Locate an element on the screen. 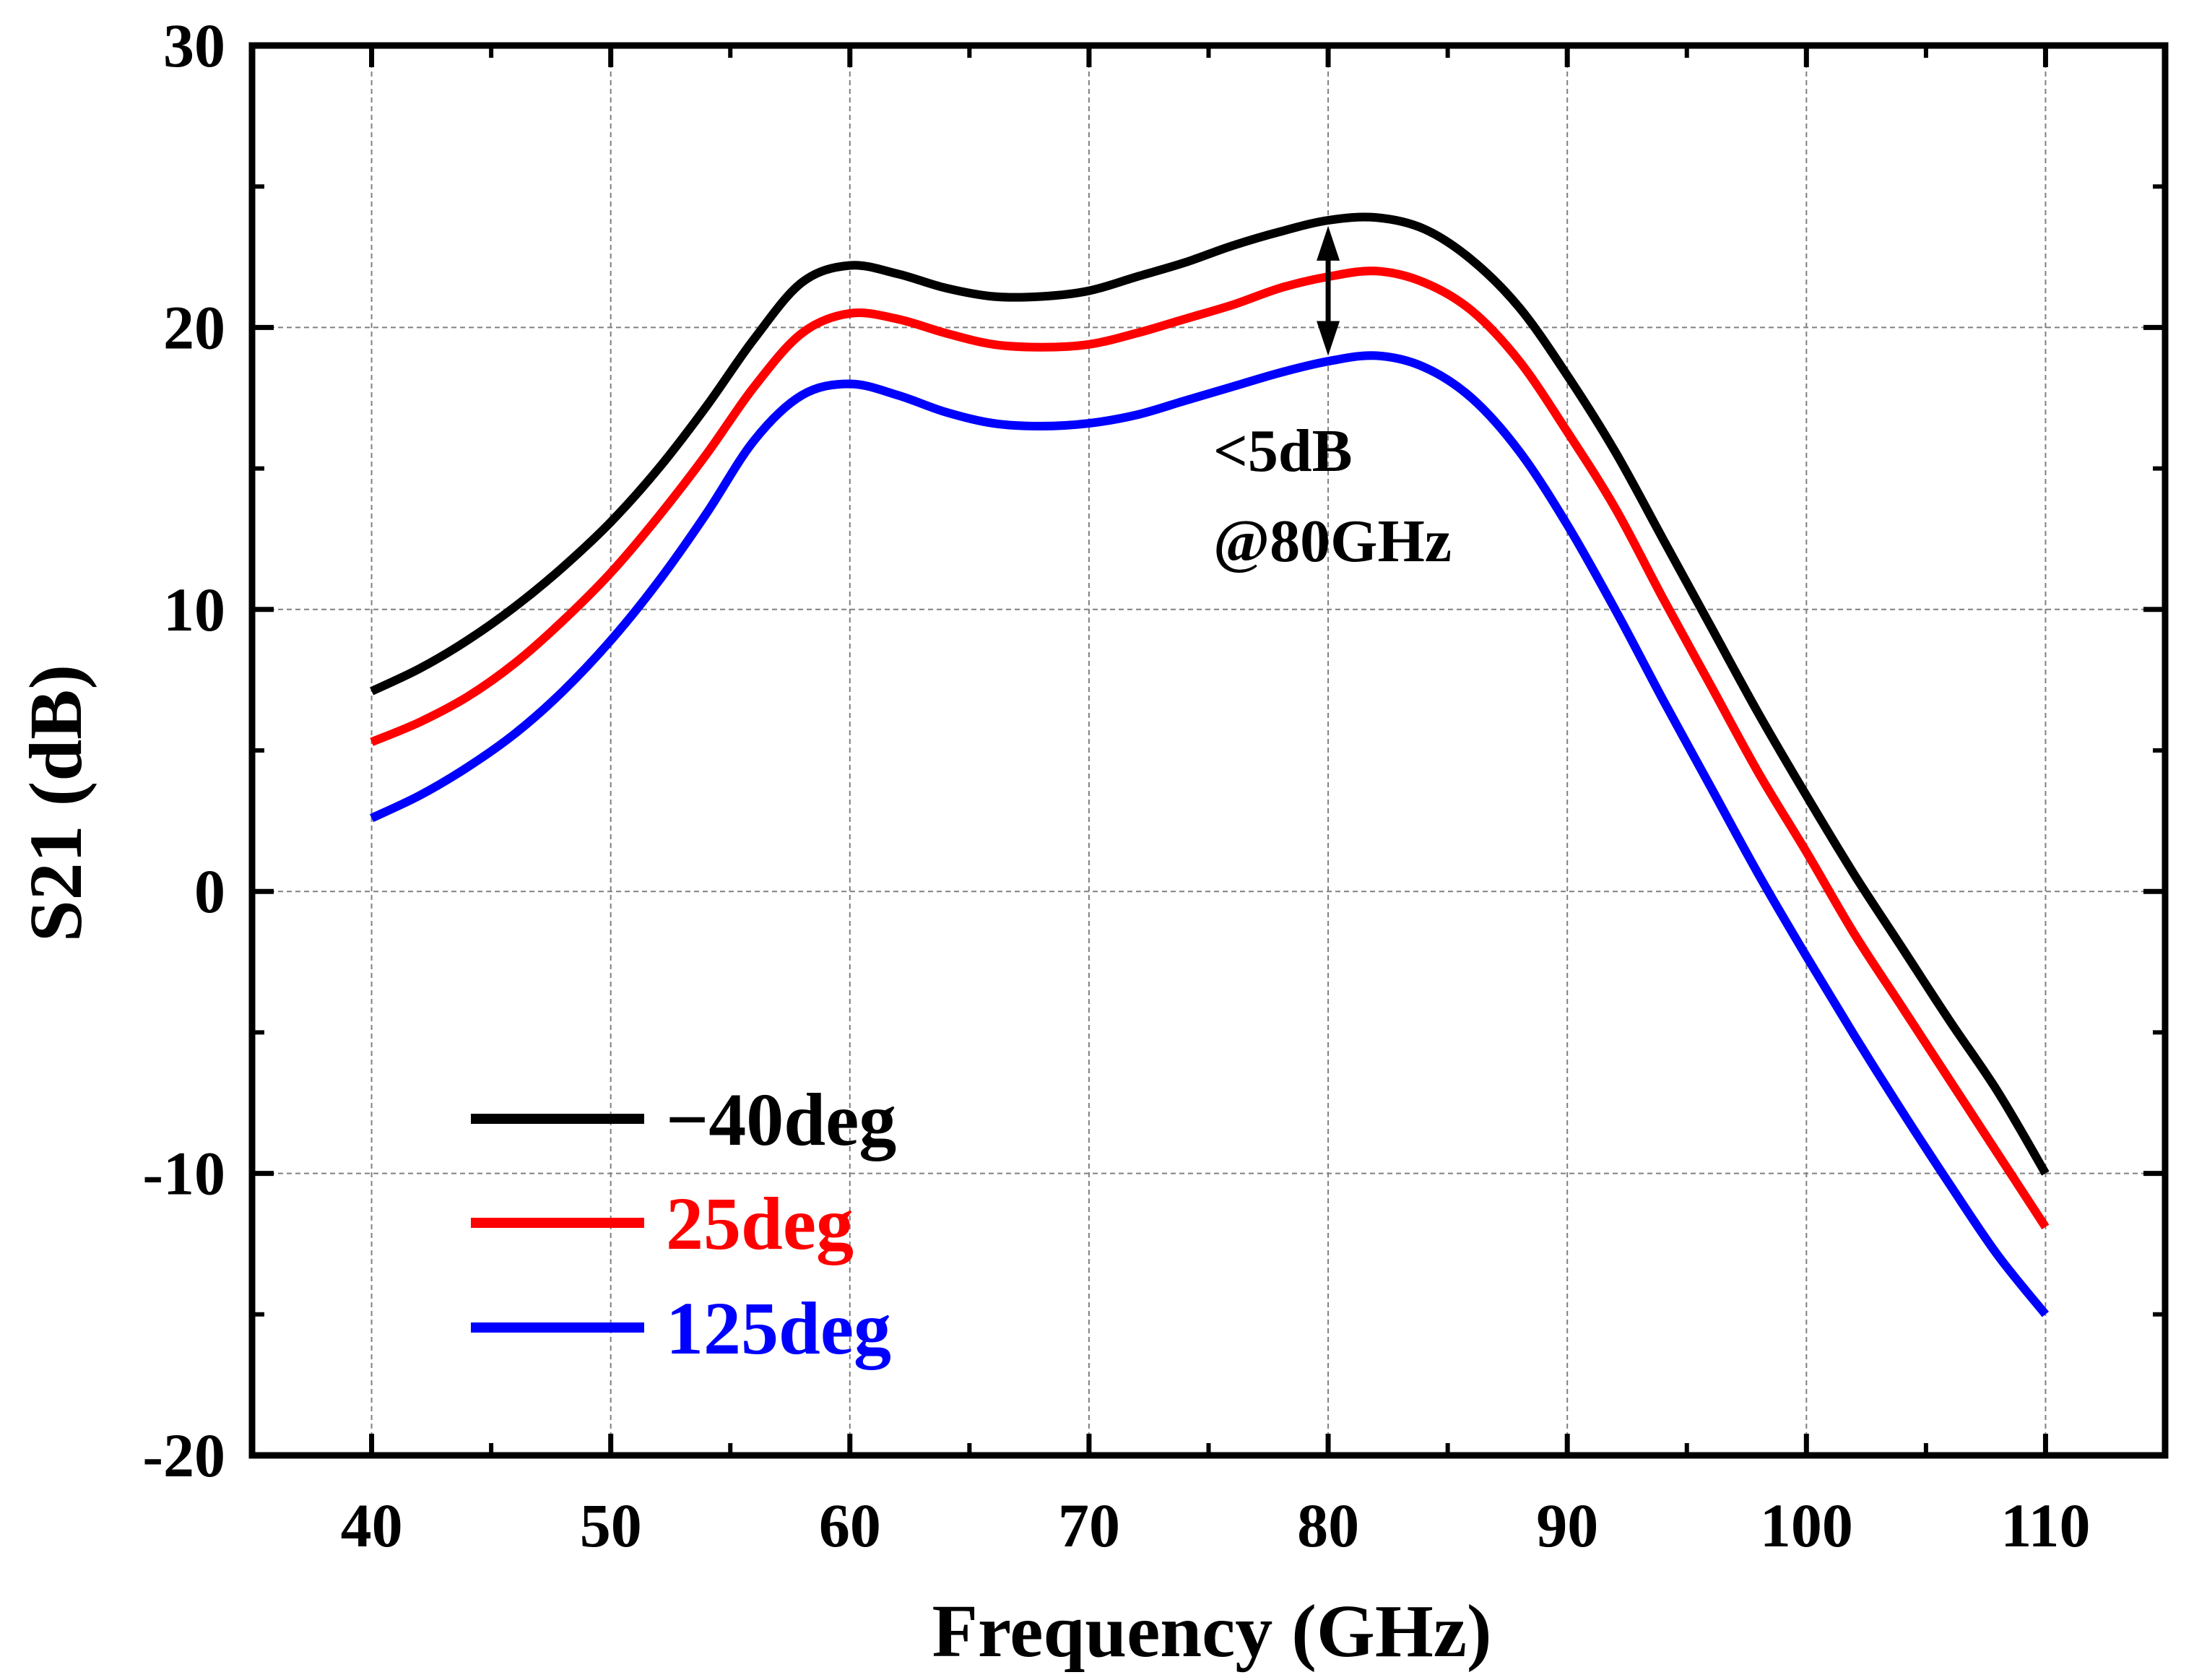 Image resolution: width=2194 pixels, height=1680 pixels. y-tick-label: 30 is located at coordinates (194, 45).